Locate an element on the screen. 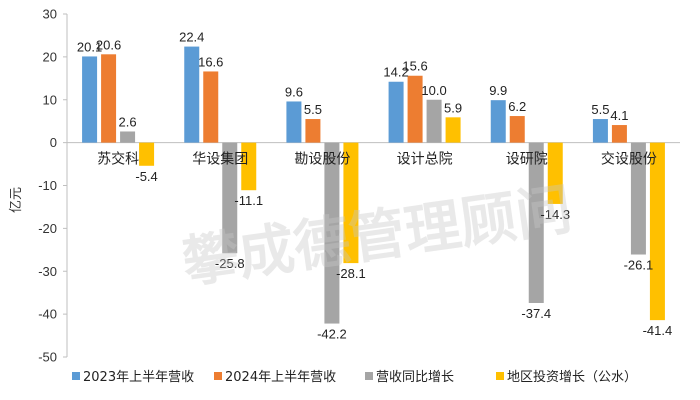  legend-label: 地区投资增长（公水） is located at coordinates (572, 377).